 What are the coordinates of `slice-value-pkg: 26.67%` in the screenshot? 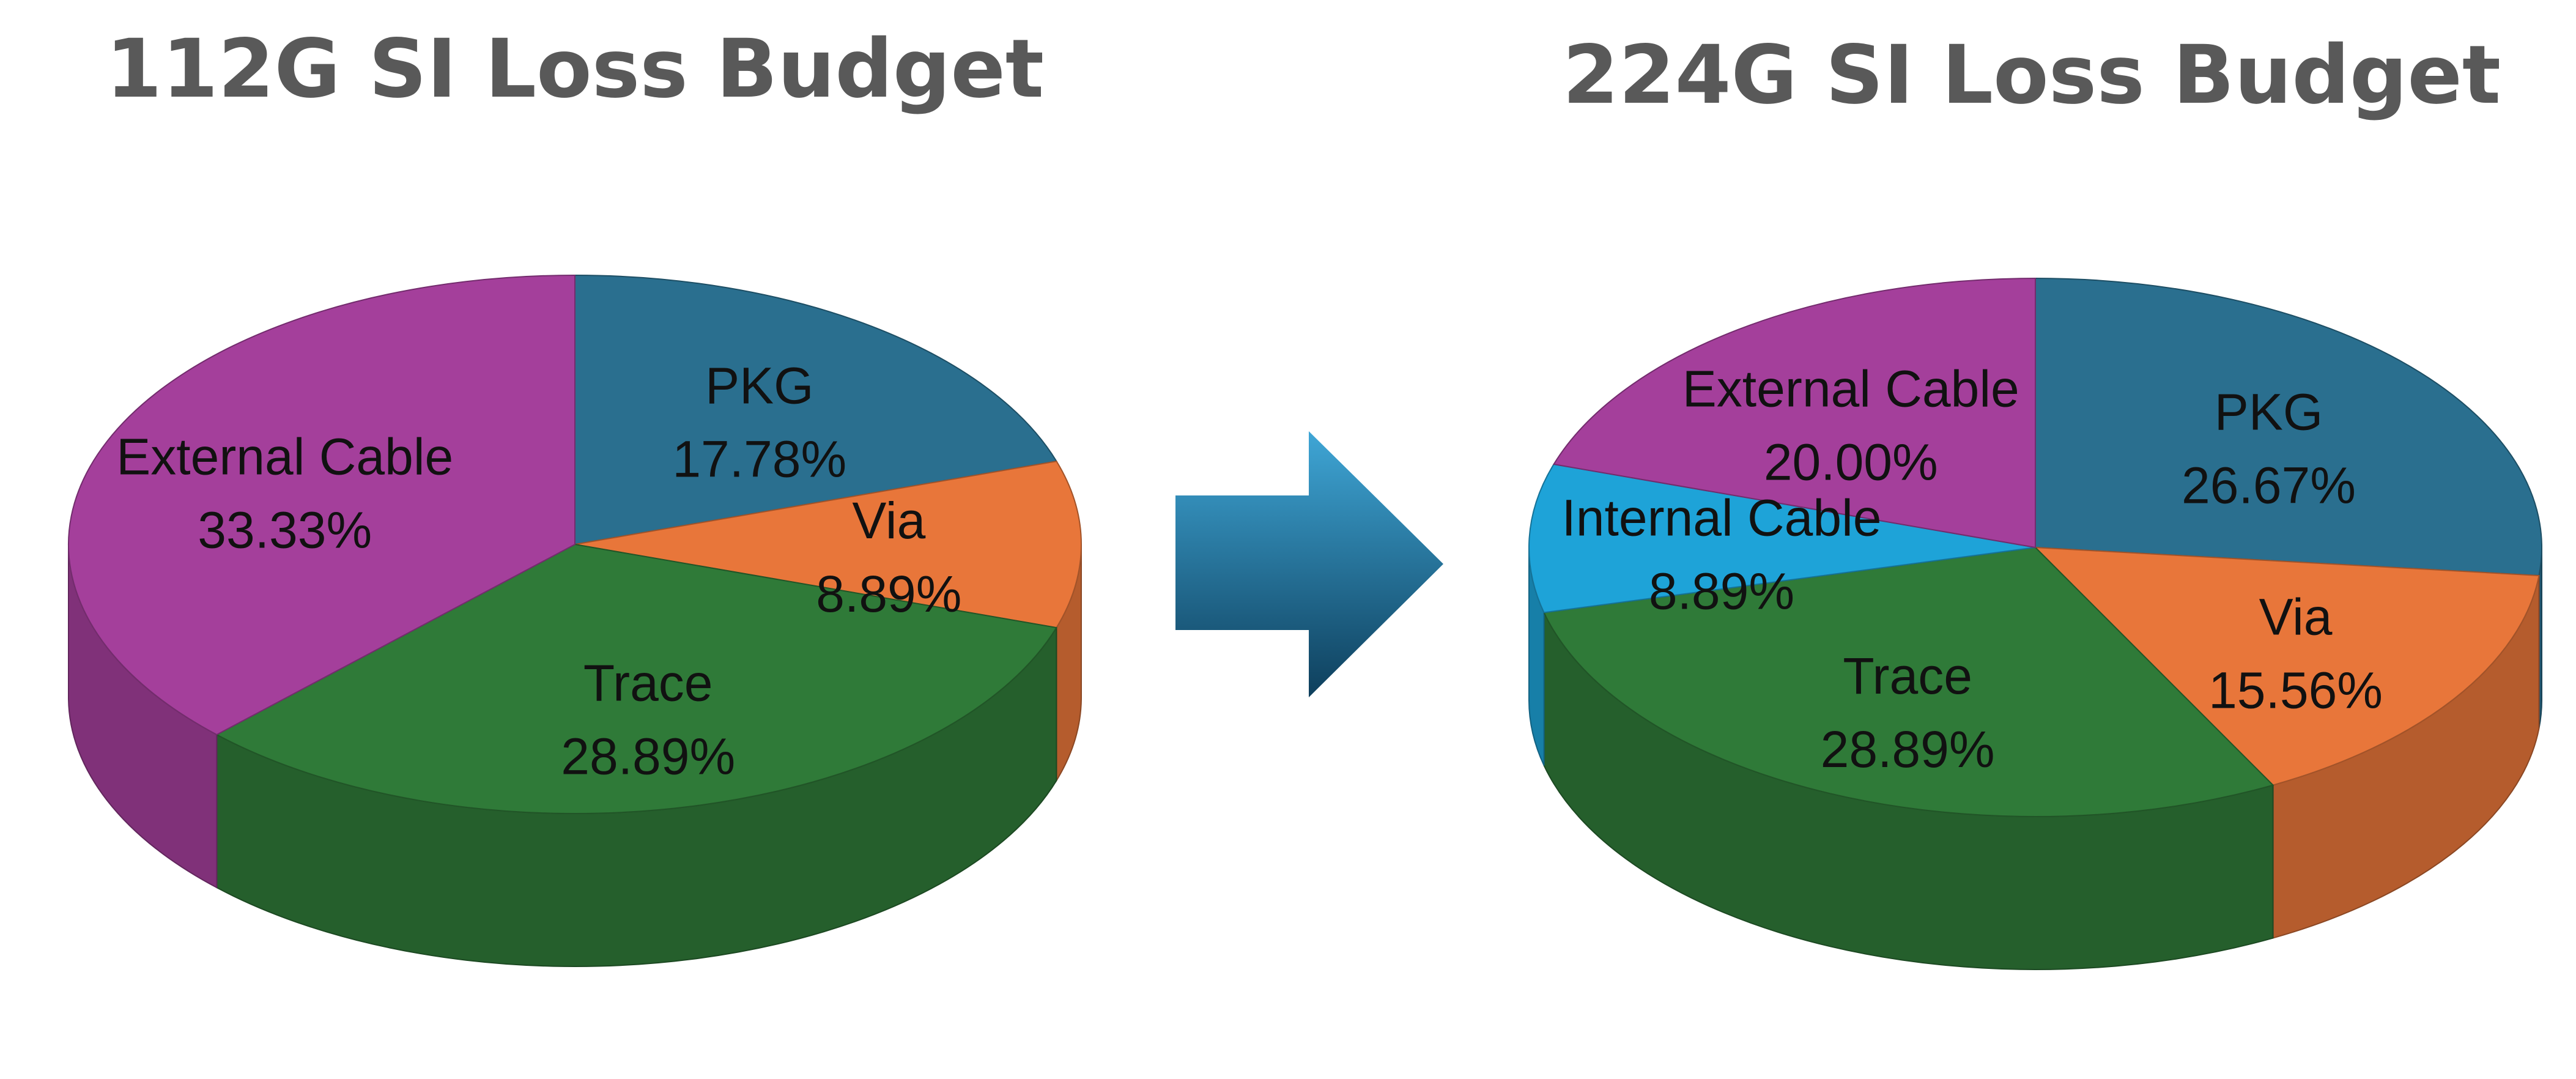 It's located at (2269, 485).